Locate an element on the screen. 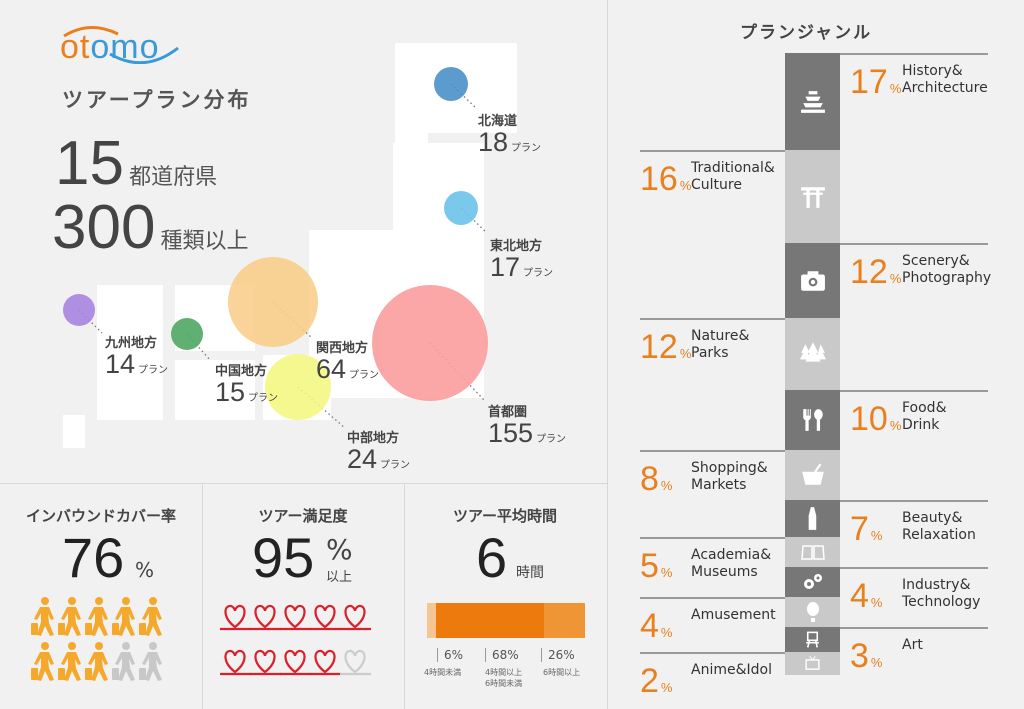 Image resolution: width=1024 pixels, height=709 pixels. genre-item: 2% Anime&Idol is located at coordinates (712, 675).